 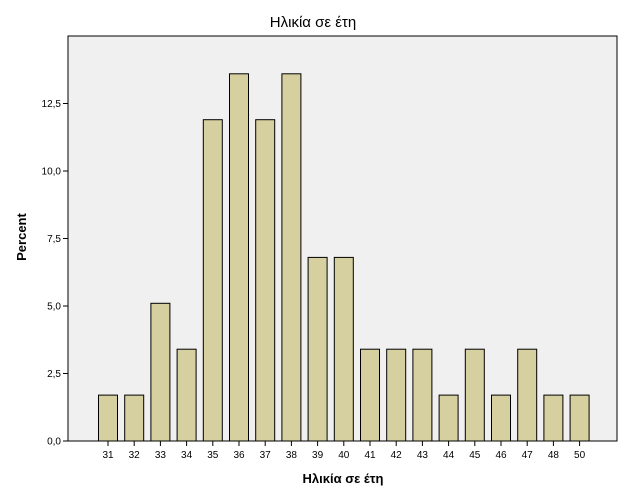 I want to click on x-tick-label-33: 33, so click(x=161, y=455).